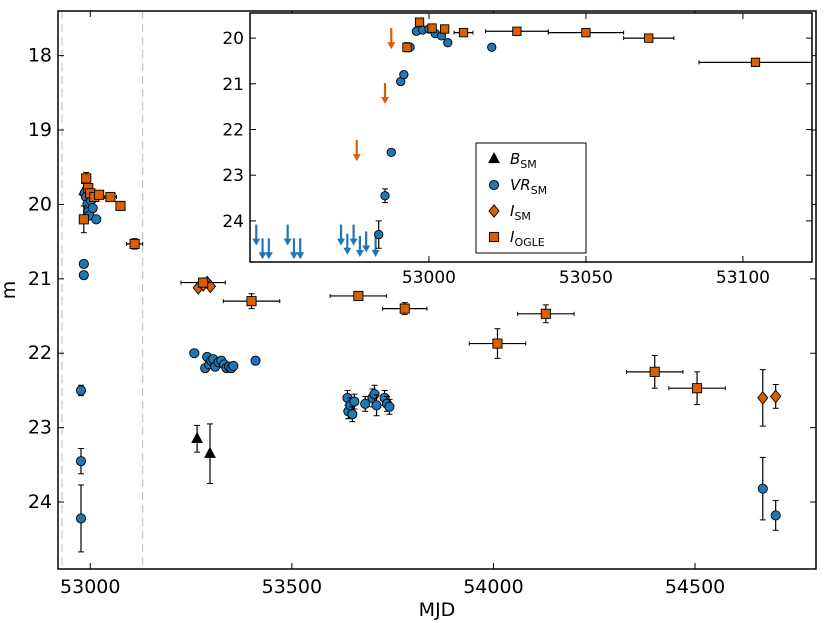 The width and height of the screenshot is (830, 623). Describe the element at coordinates (233, 131) in the screenshot. I see `inset-ytick-label: 22` at that location.